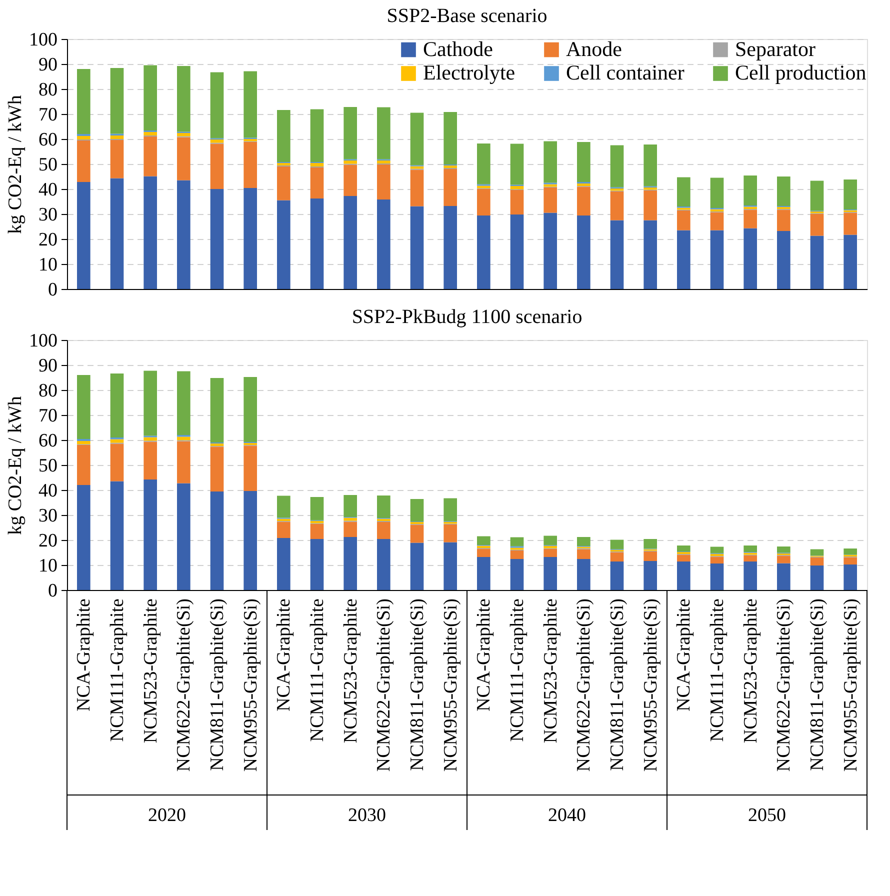 The width and height of the screenshot is (890, 896). What do you see at coordinates (801, 72) in the screenshot?
I see `legend-label: Cell production` at bounding box center [801, 72].